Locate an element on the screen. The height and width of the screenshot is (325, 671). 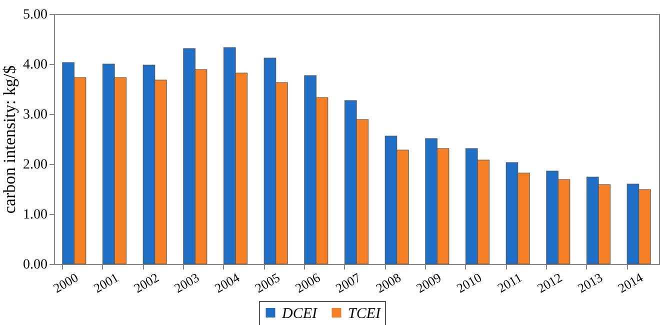
x-tick-label: 2012 is located at coordinates (549, 283).